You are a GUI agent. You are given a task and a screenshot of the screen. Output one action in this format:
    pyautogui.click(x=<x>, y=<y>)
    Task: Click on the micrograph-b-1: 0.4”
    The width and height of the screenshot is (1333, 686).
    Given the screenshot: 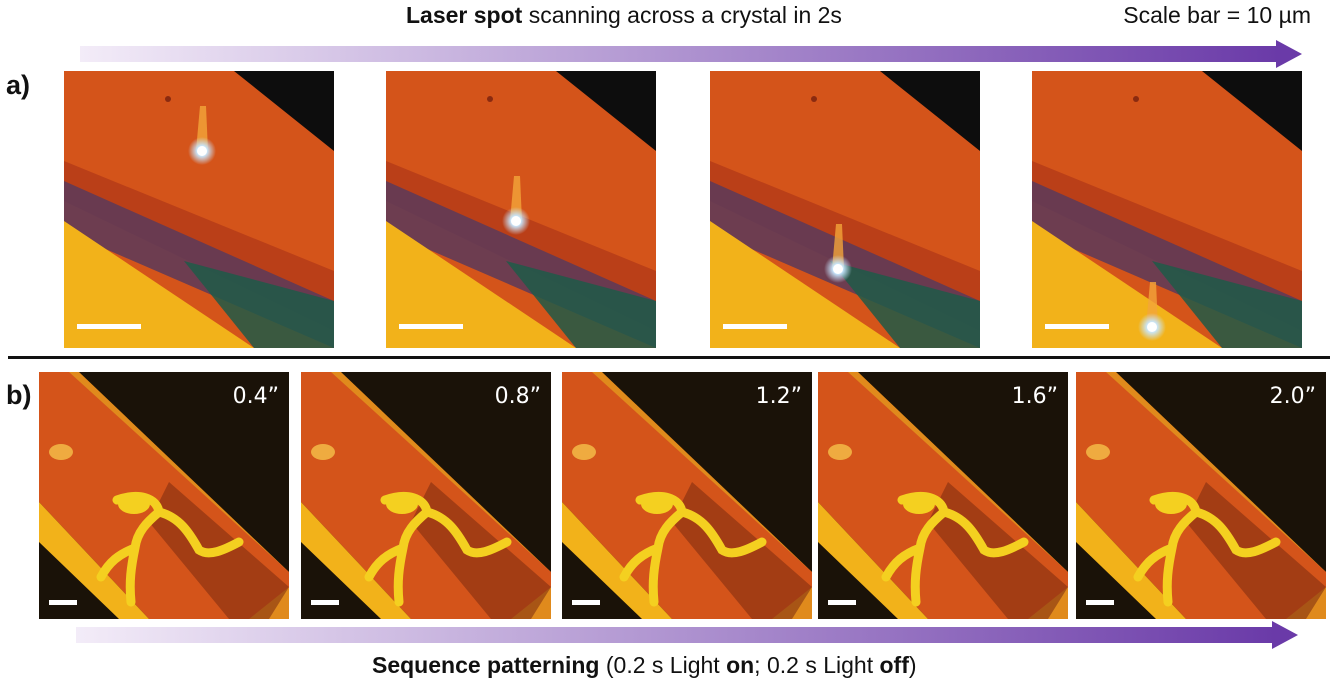 What is the action you would take?
    pyautogui.click(x=164, y=495)
    